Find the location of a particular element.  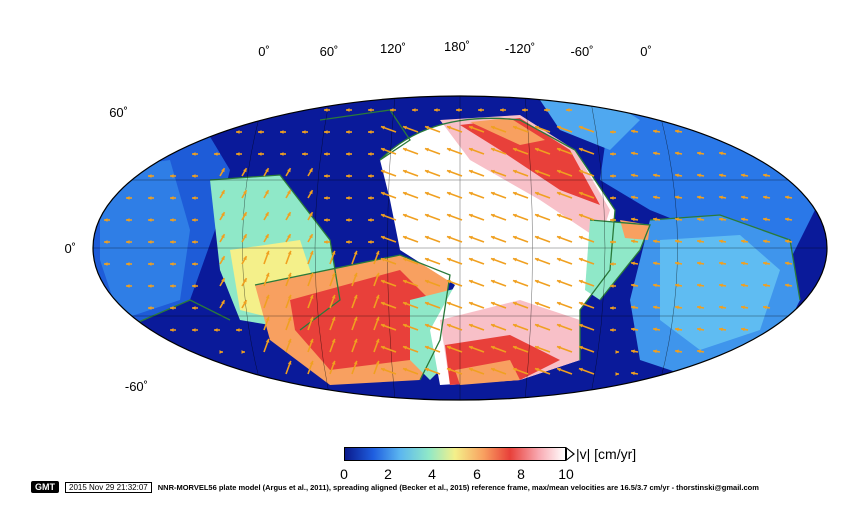

lon-label: -60˚ is located at coordinates (581, 51).